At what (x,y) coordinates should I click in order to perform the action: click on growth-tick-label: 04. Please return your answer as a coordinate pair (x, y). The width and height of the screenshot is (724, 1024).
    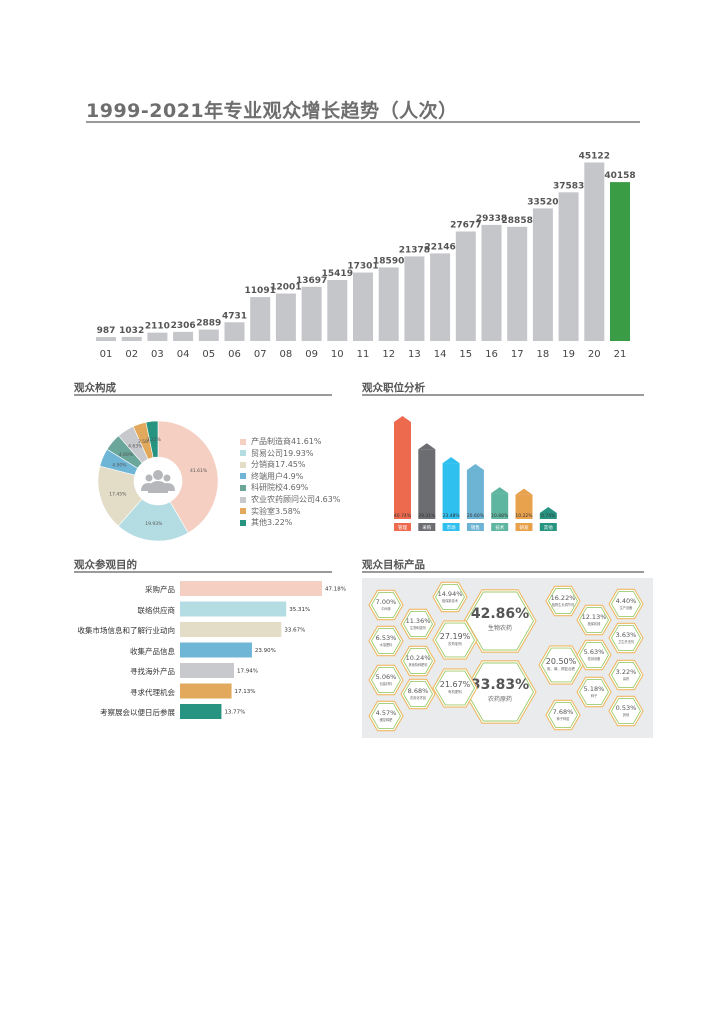
    Looking at the image, I should click on (183, 354).